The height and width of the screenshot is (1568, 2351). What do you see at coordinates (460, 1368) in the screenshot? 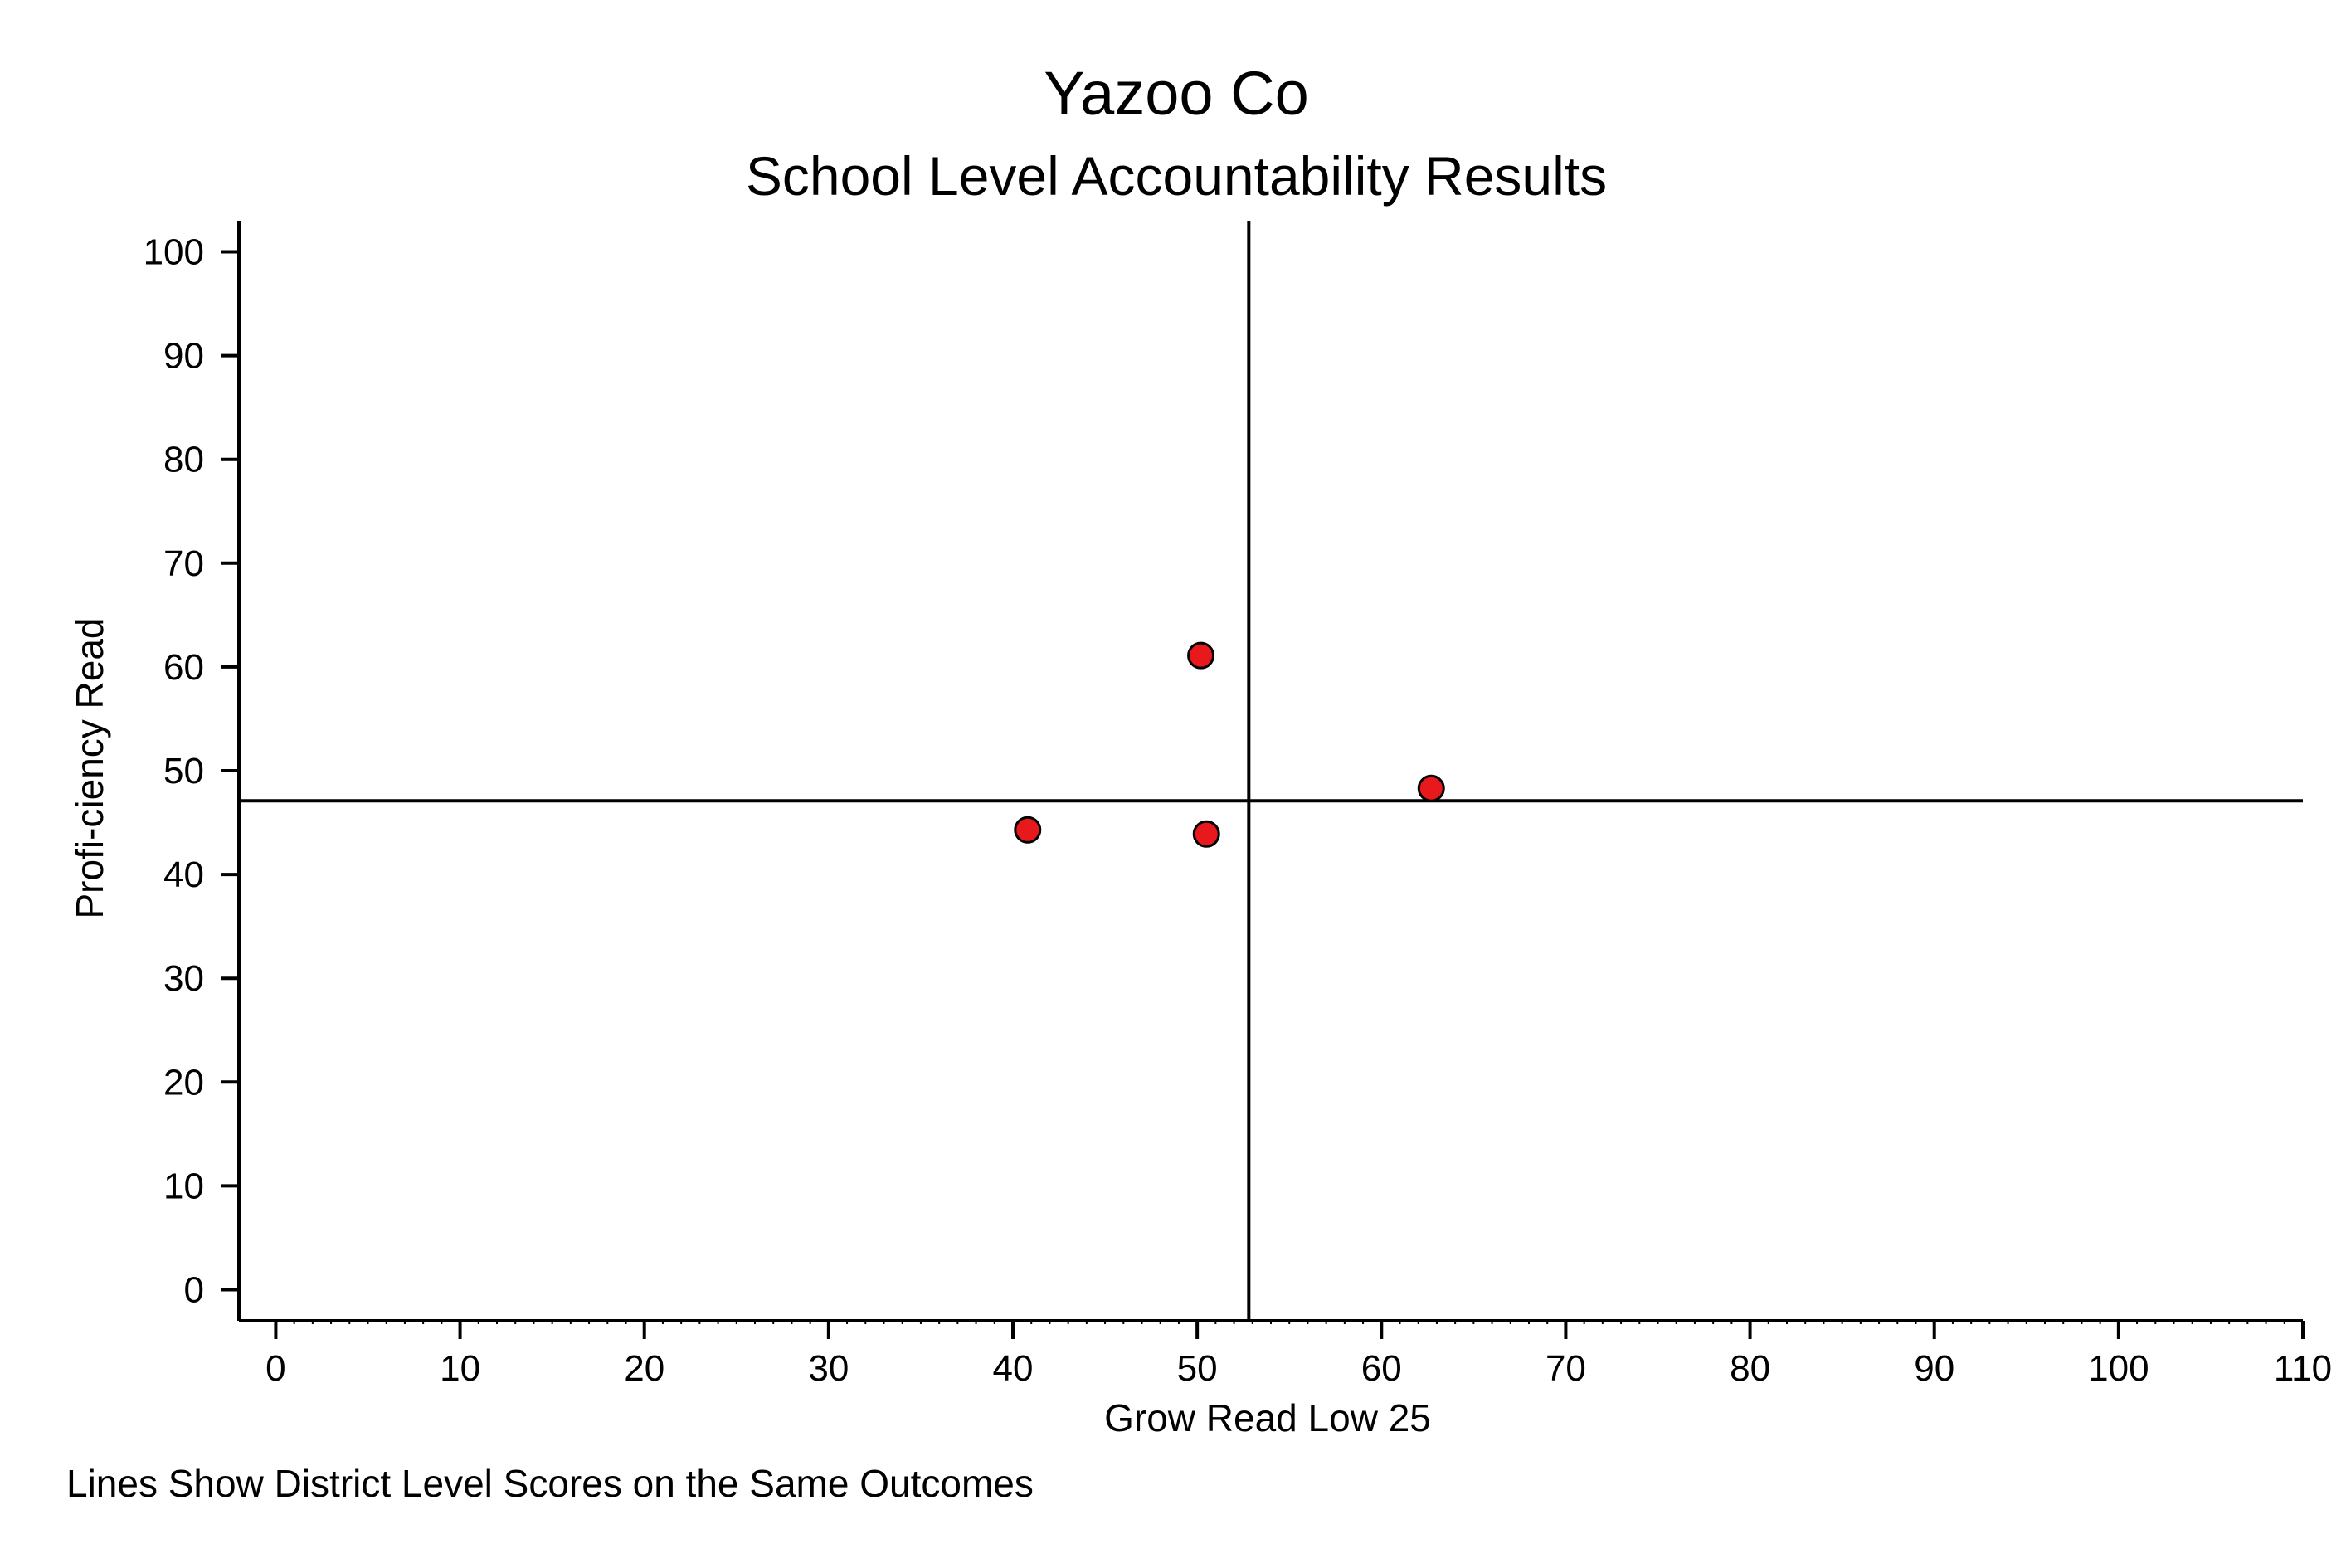
I see `x-tick-label: 10` at bounding box center [460, 1368].